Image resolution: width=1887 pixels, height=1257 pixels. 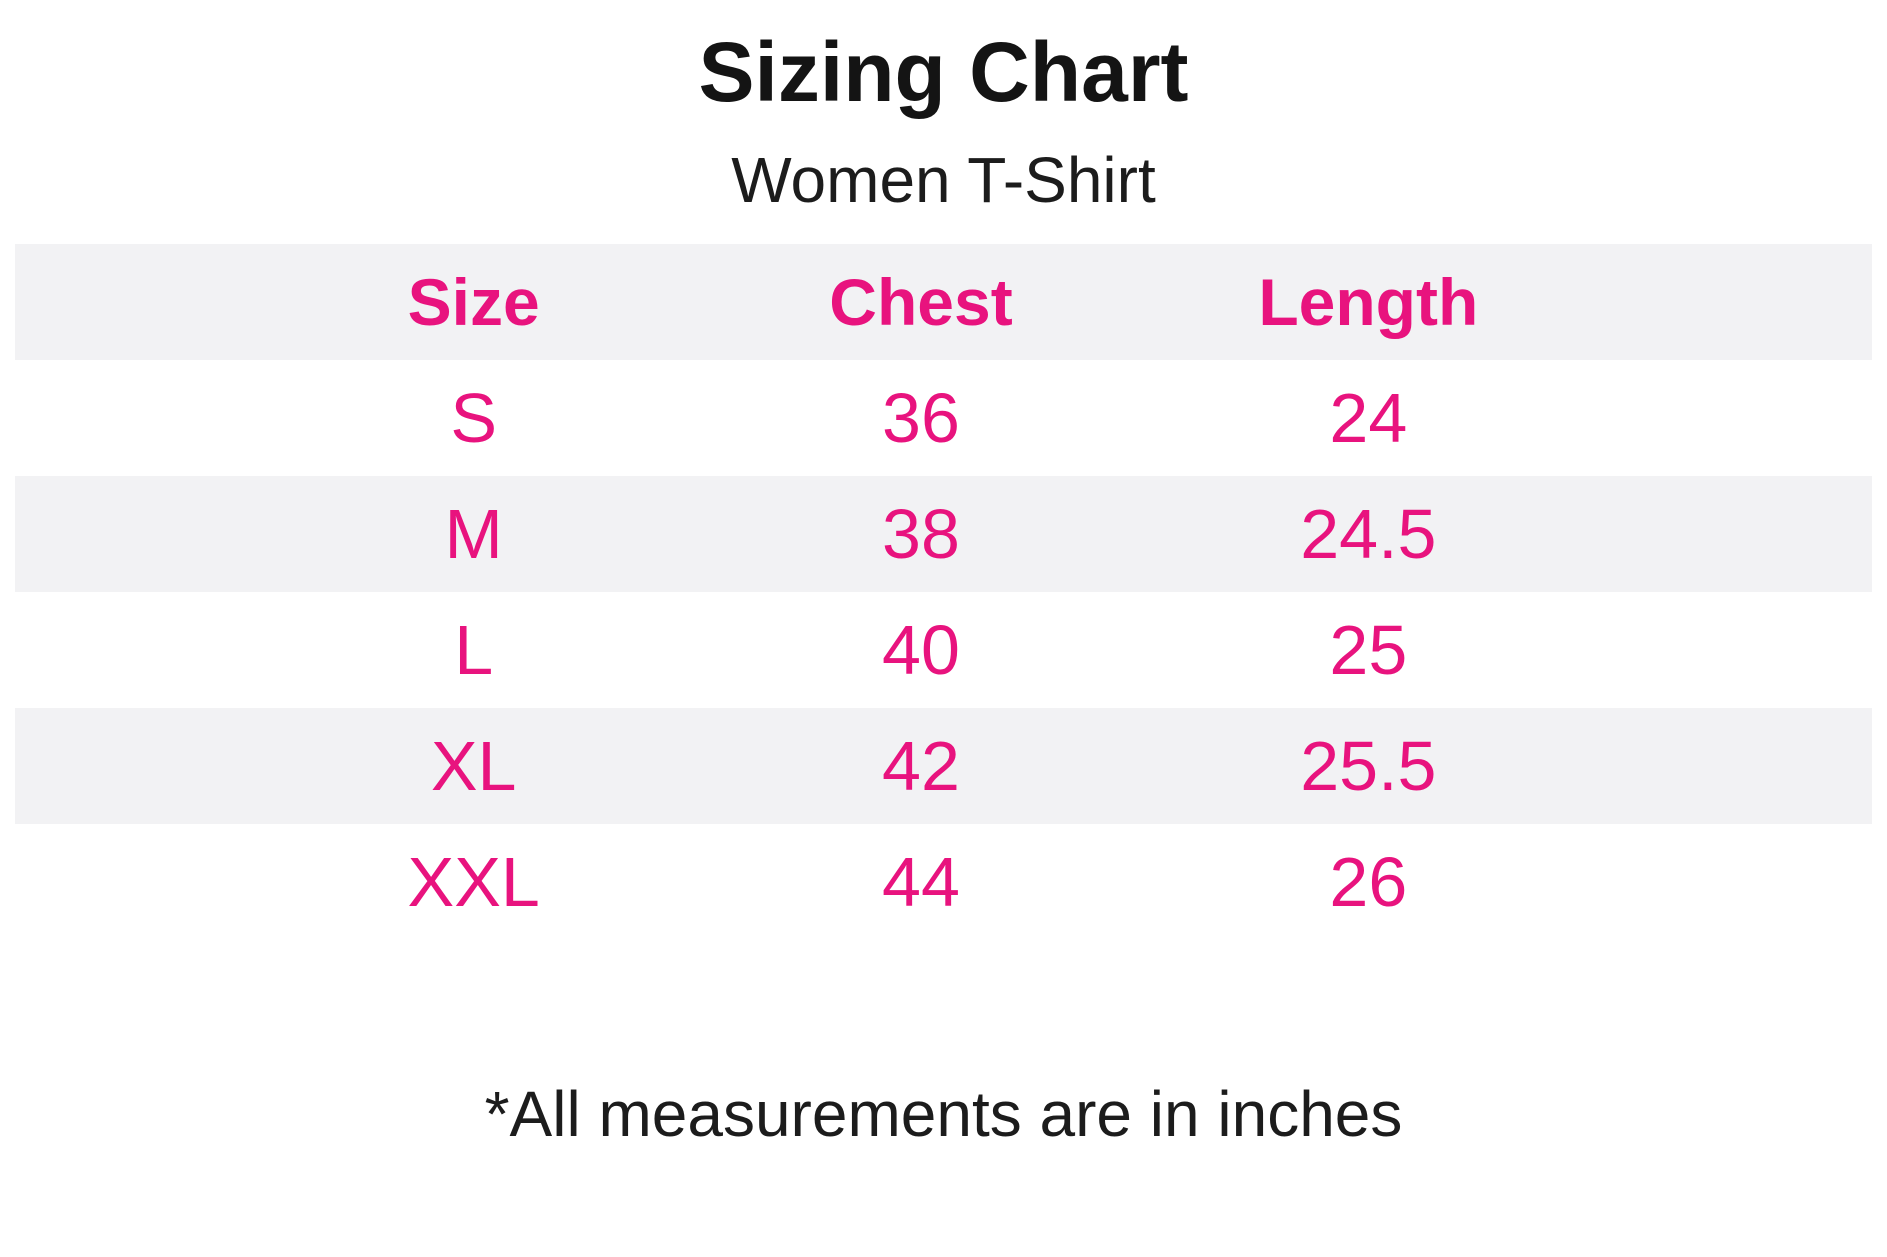 I want to click on cell-size: L, so click(x=474, y=650).